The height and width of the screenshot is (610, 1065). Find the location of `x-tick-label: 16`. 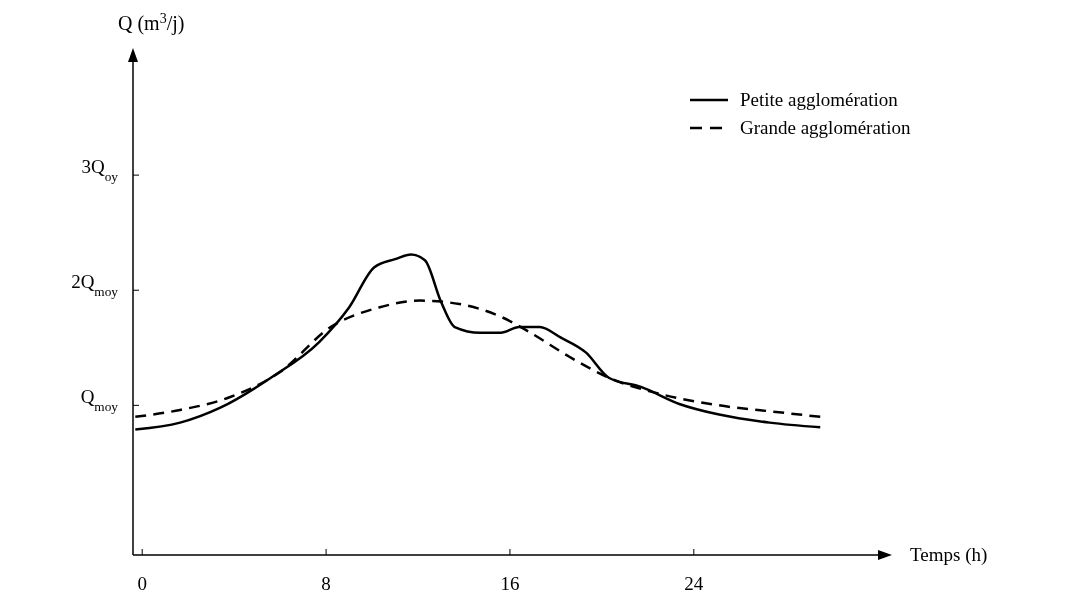

x-tick-label: 16 is located at coordinates (510, 583).